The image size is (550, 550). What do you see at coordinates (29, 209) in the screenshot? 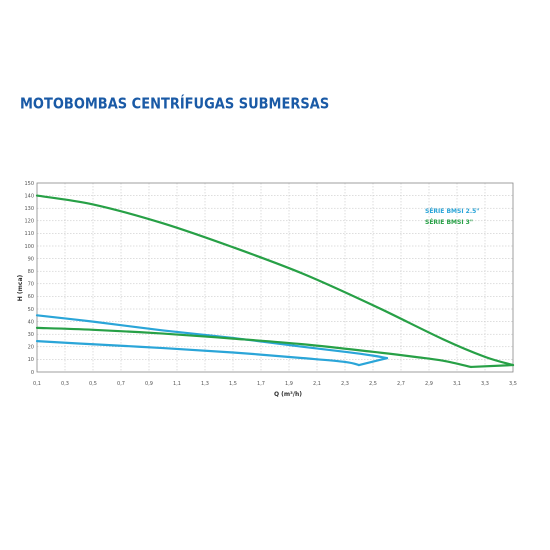
I see `y-tick-label: 130` at bounding box center [29, 209].